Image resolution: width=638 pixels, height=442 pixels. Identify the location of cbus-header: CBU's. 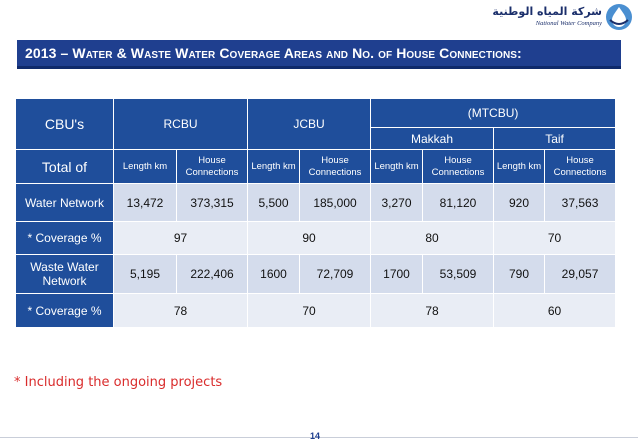
(64, 124).